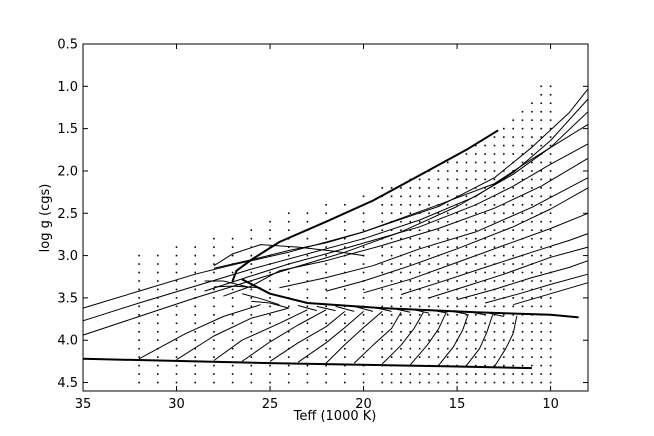 Image resolution: width=654 pixels, height=436 pixels. I want to click on x-axis-label: Teff (1000 K), so click(335, 416).